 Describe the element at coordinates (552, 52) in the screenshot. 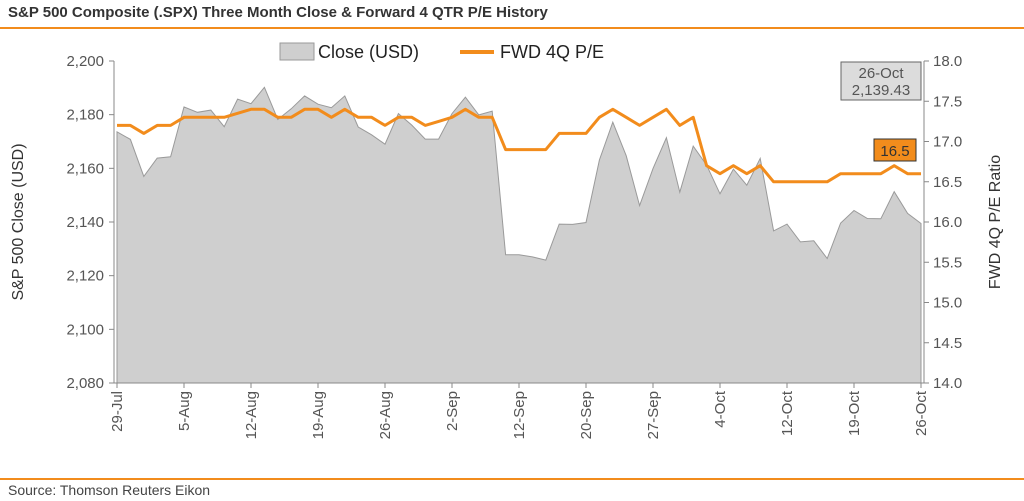

I see `legend-label-pe: FWD 4Q P/E` at that location.